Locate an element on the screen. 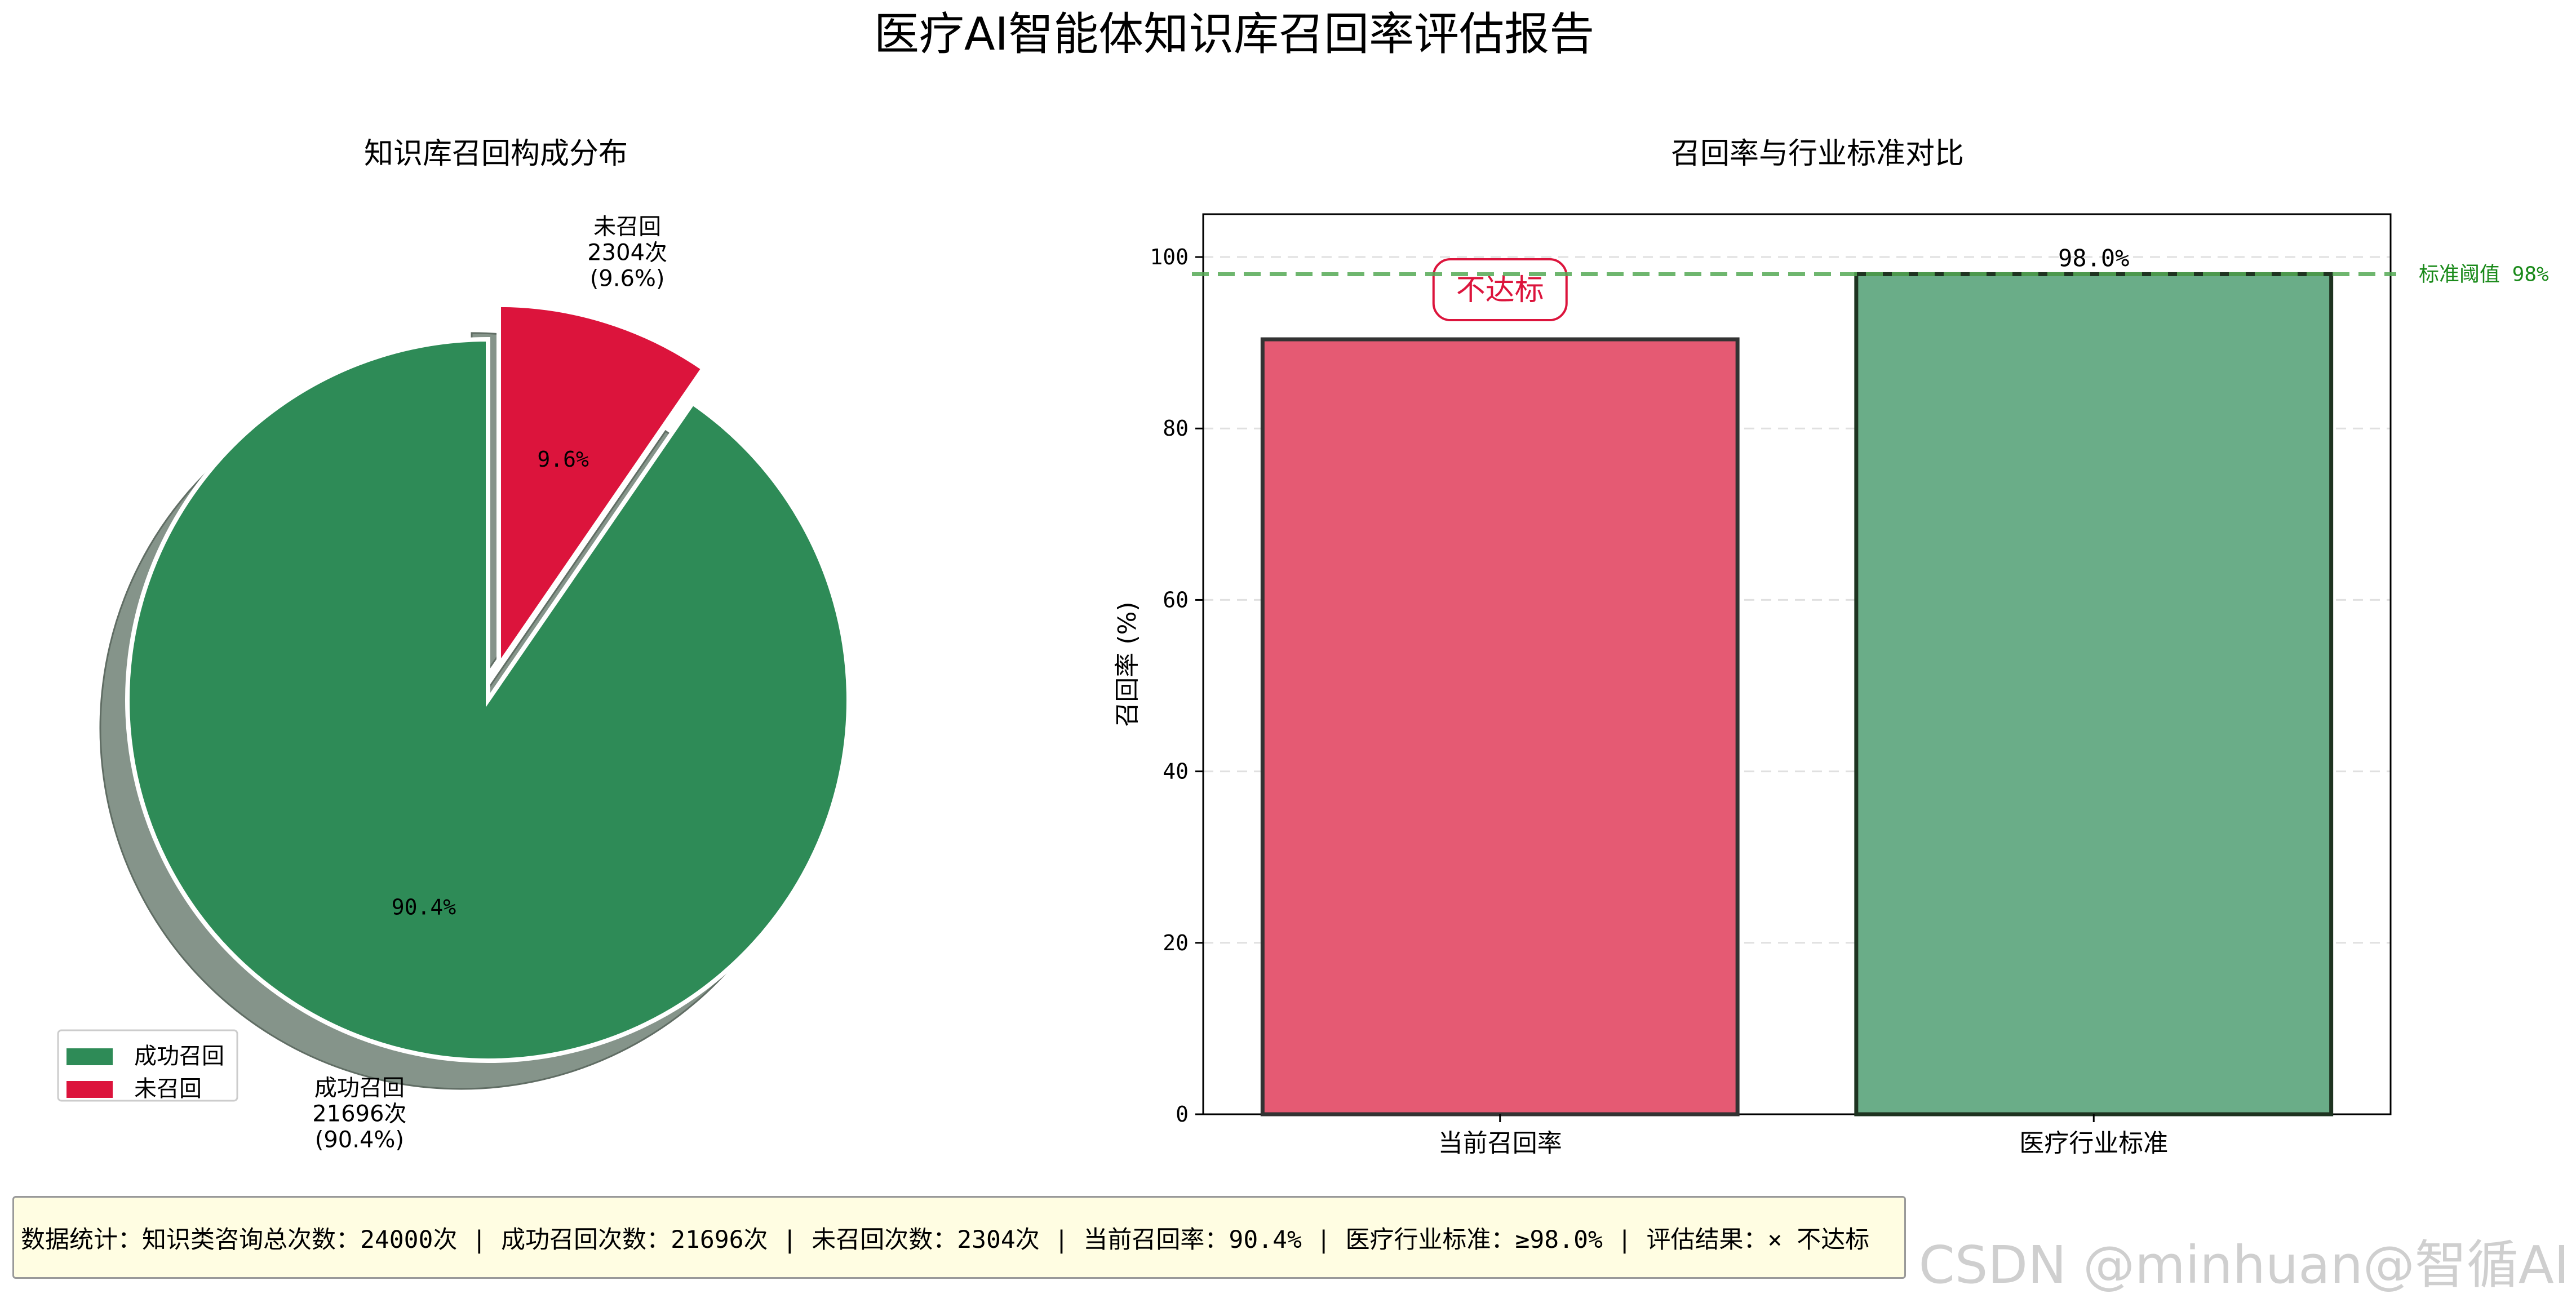  pie-outer-label: (9.6%) is located at coordinates (627, 279).